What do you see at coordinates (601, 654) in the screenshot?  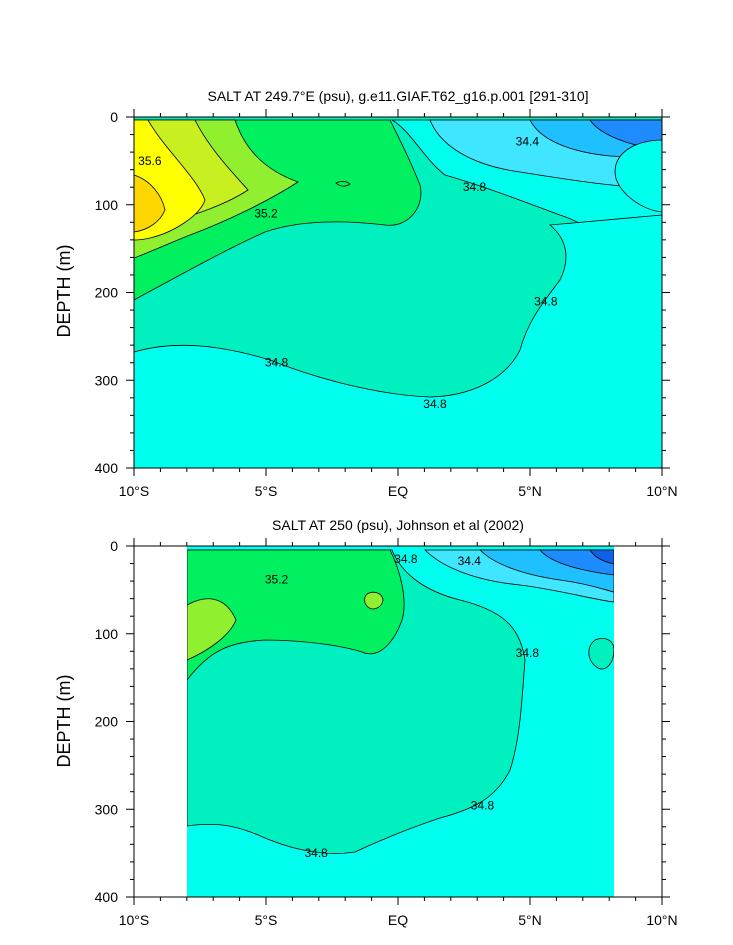 I see `fill-right-patch-b` at bounding box center [601, 654].